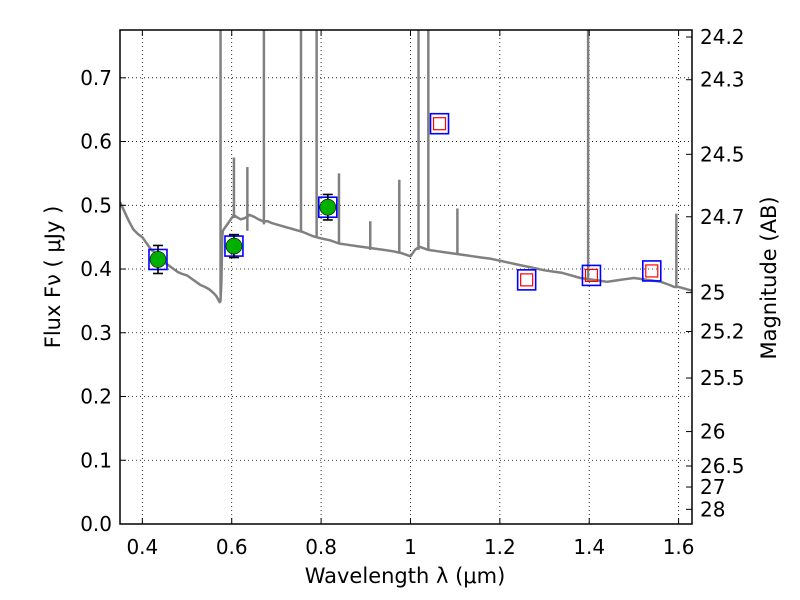 The image size is (800, 600). What do you see at coordinates (722, 466) in the screenshot?
I see `y2-tick-label: 26.5` at bounding box center [722, 466].